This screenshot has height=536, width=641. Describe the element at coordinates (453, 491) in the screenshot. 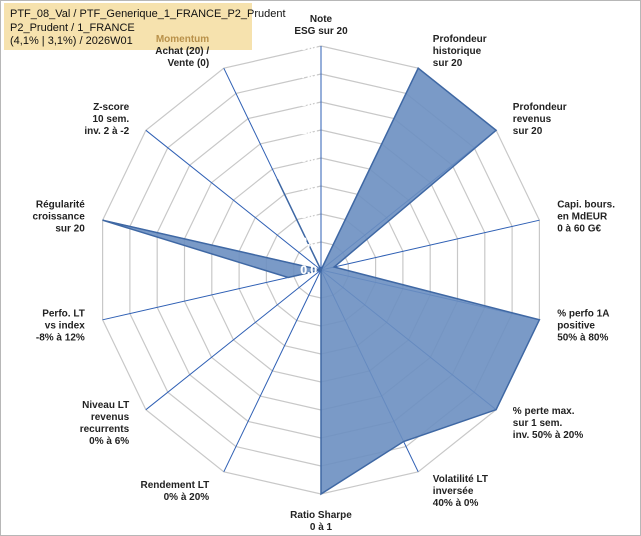

I see `axis-label-line: inversée` at that location.